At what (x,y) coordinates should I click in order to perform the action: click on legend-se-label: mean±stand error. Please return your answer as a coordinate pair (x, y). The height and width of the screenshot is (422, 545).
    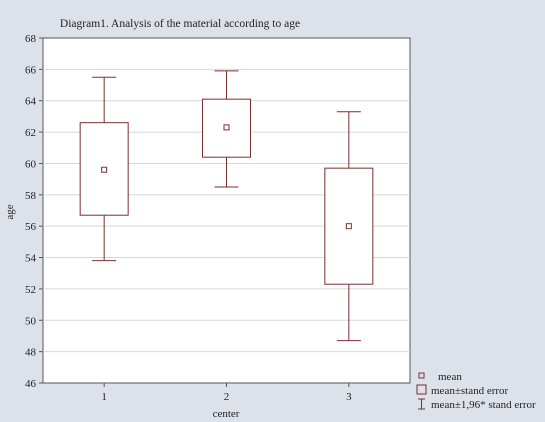
    Looking at the image, I should click on (470, 391).